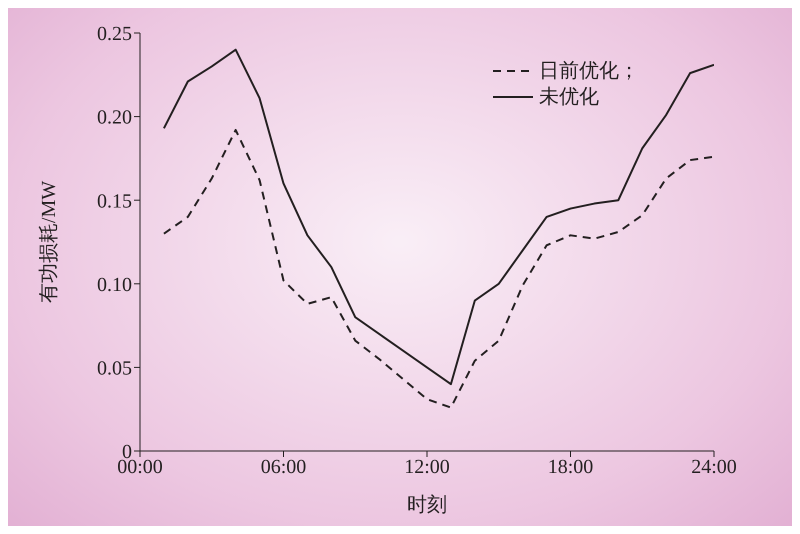 The height and width of the screenshot is (534, 800). Describe the element at coordinates (283, 467) in the screenshot. I see `x-tick-label: 06:00` at that location.